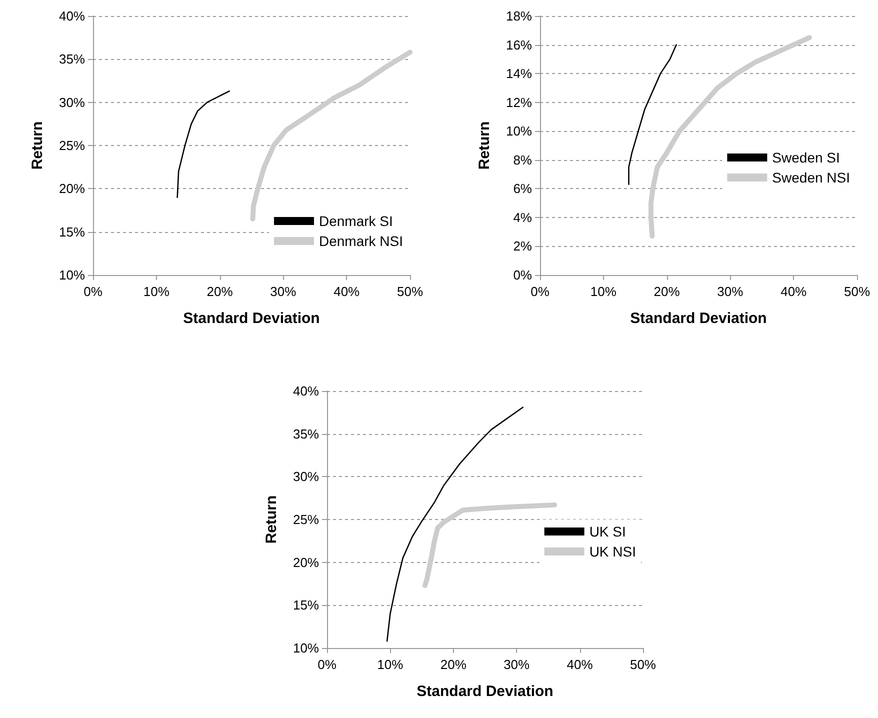  What do you see at coordinates (522, 246) in the screenshot?
I see `y-tick-label: 2%` at bounding box center [522, 246].